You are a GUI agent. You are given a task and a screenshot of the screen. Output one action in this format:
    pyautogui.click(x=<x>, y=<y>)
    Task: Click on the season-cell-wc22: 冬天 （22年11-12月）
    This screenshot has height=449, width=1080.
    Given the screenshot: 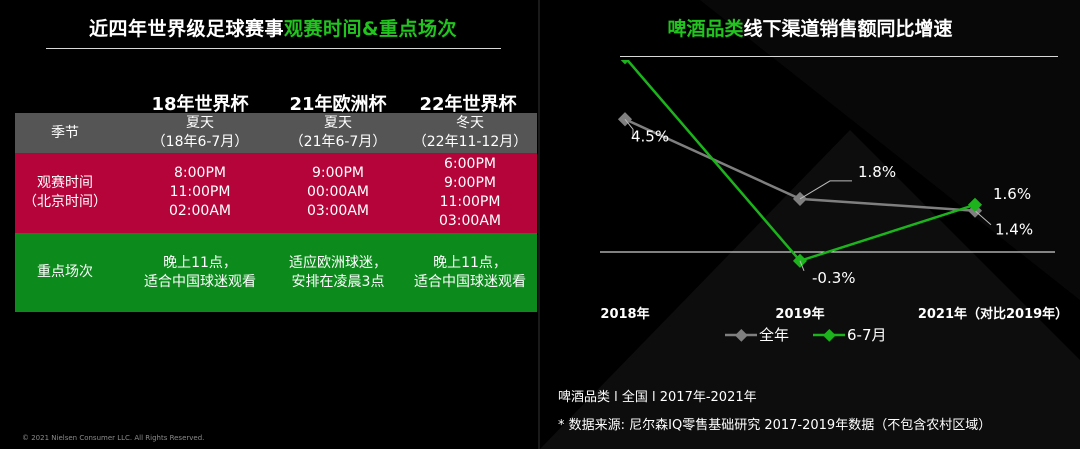 What is the action you would take?
    pyautogui.click(x=470, y=132)
    